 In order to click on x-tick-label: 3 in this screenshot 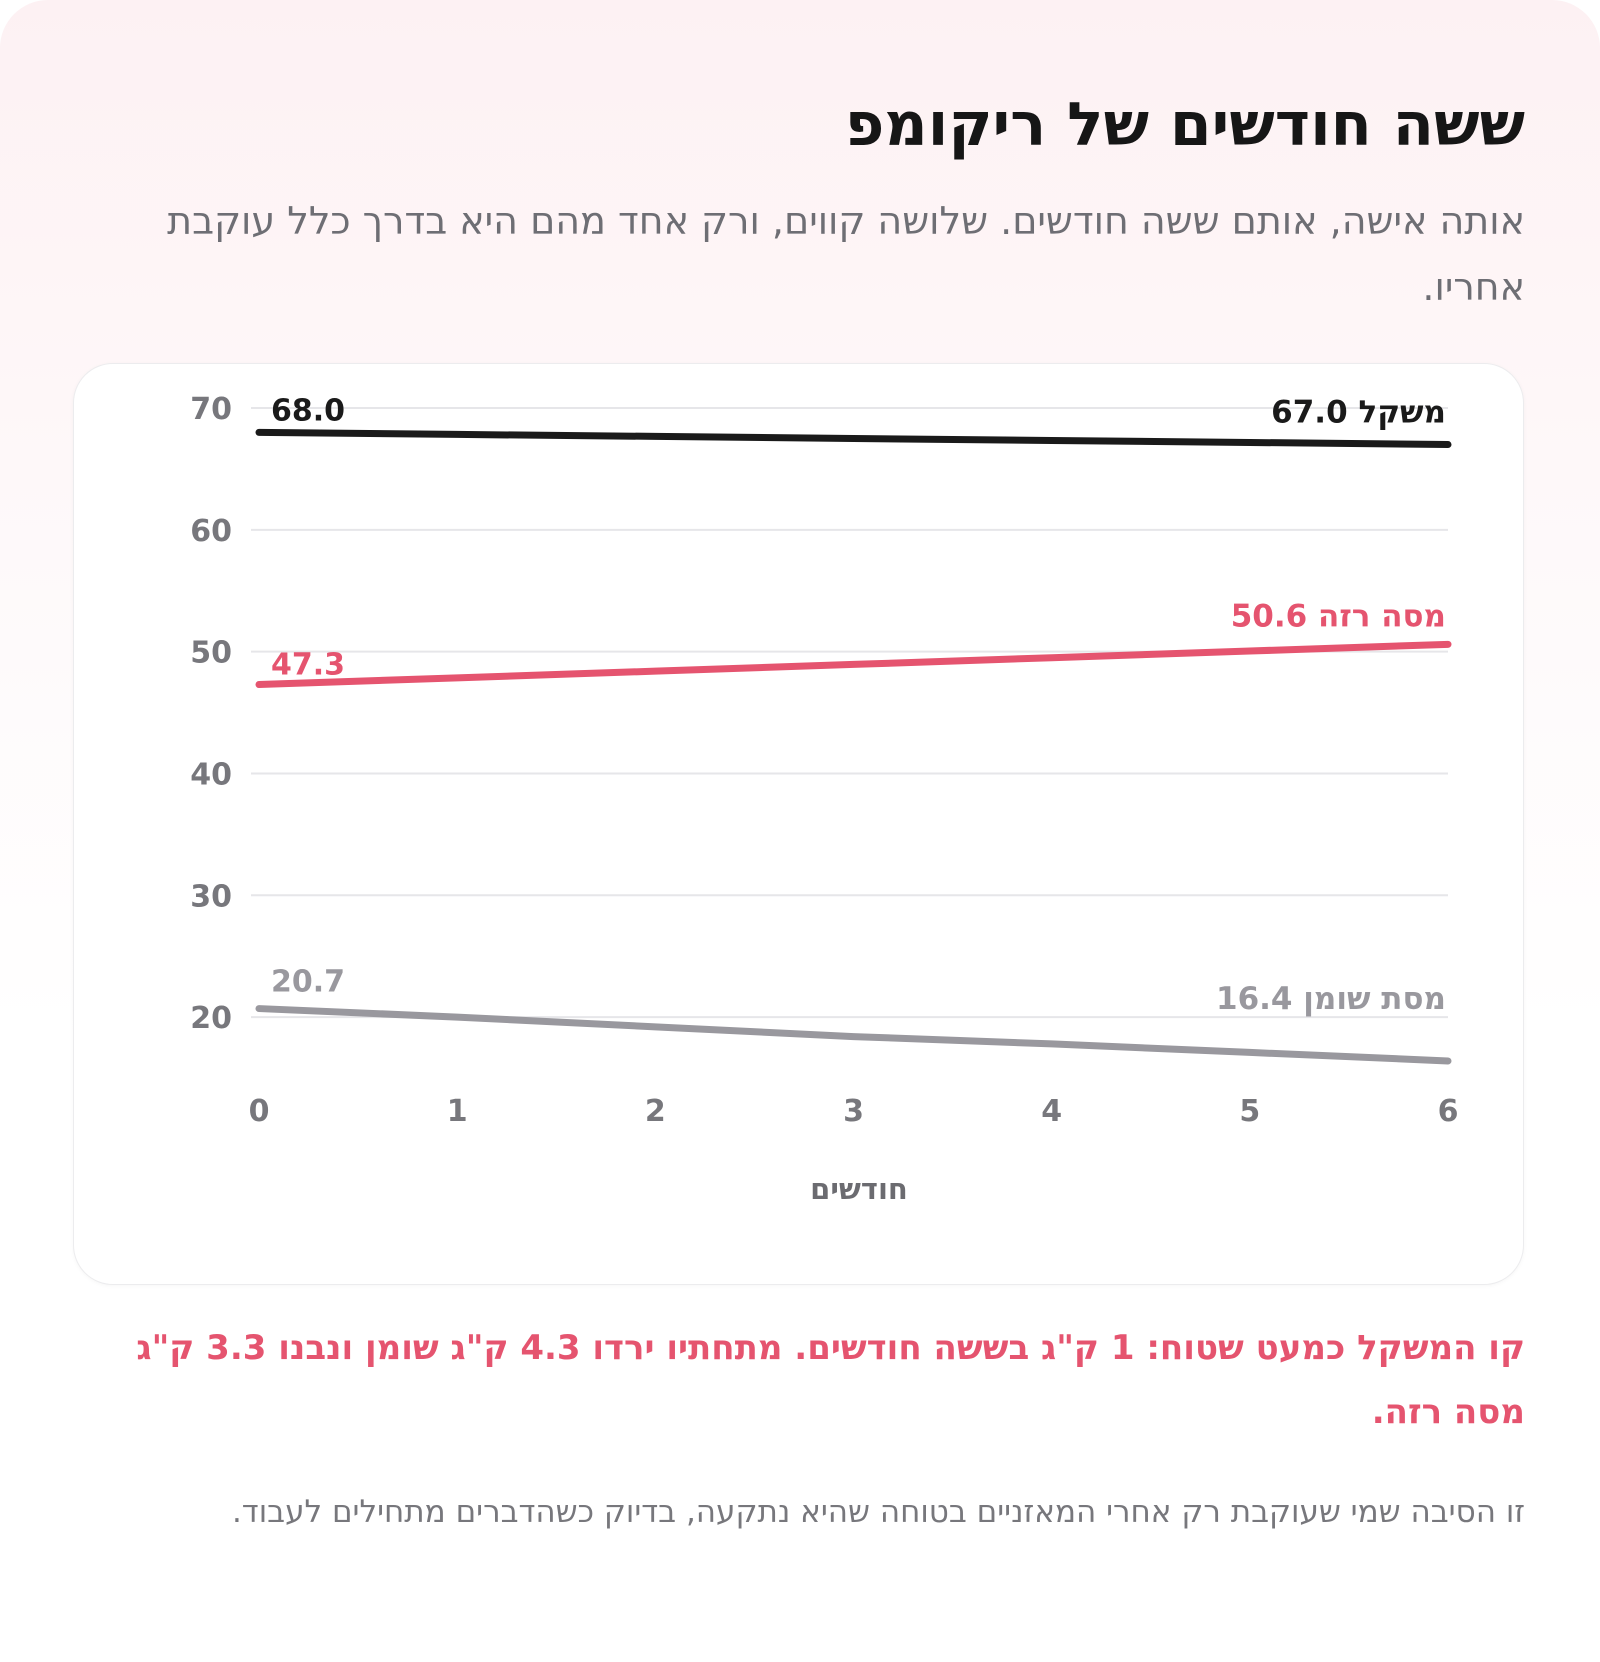, I will do `click(853, 1111)`.